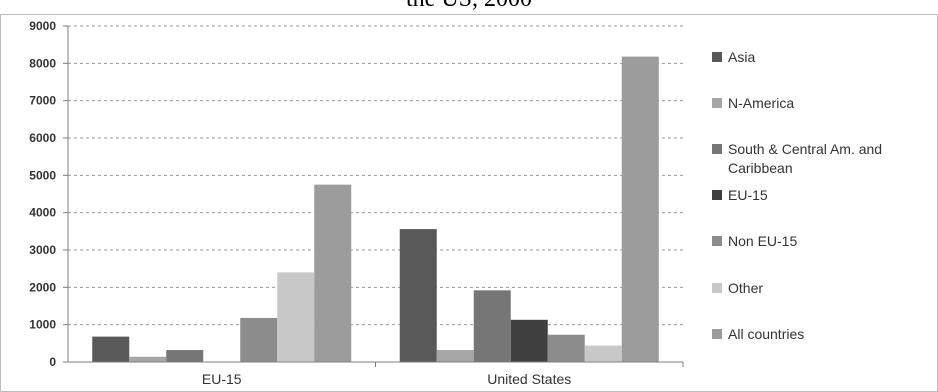 This screenshot has height=392, width=938. What do you see at coordinates (603, 353) in the screenshot?
I see `bar-other-united-states` at bounding box center [603, 353].